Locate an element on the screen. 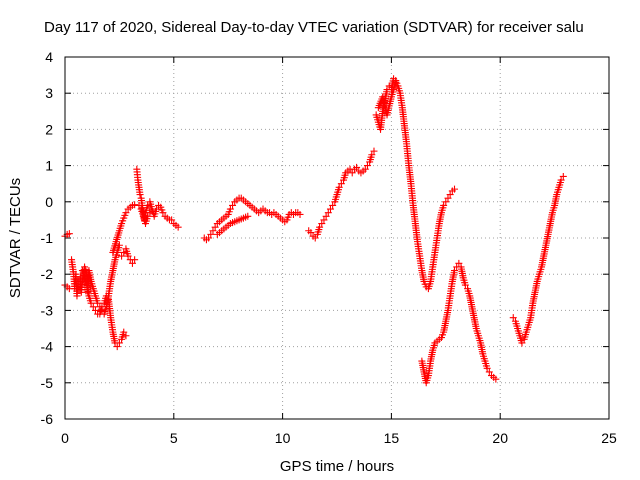  x-tick-label: 15 is located at coordinates (392, 438).